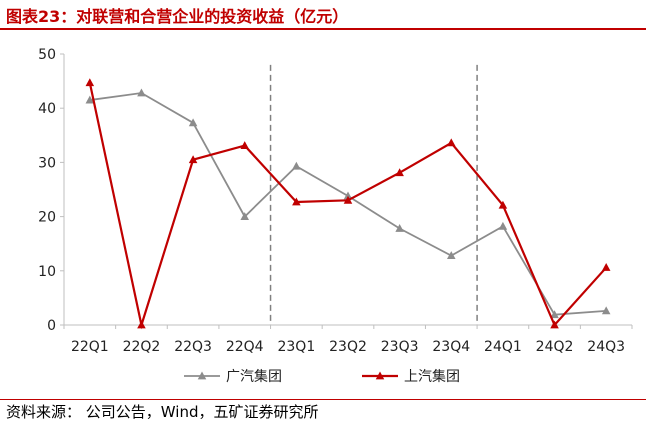 Image resolution: width=646 pixels, height=427 pixels. What do you see at coordinates (47, 55) in the screenshot?
I see `y-tick-label: 50` at bounding box center [47, 55].